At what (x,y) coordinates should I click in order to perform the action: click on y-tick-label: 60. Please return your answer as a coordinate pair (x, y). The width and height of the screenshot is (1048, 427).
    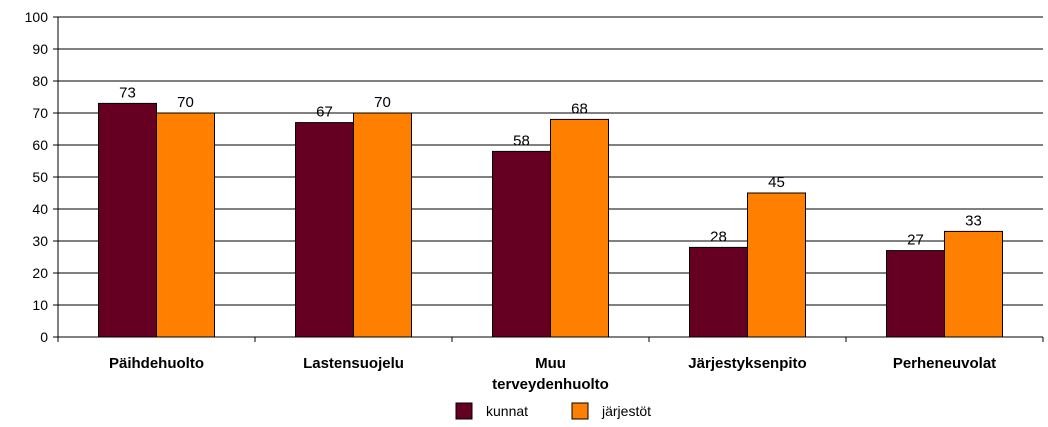
    Looking at the image, I should click on (40, 145).